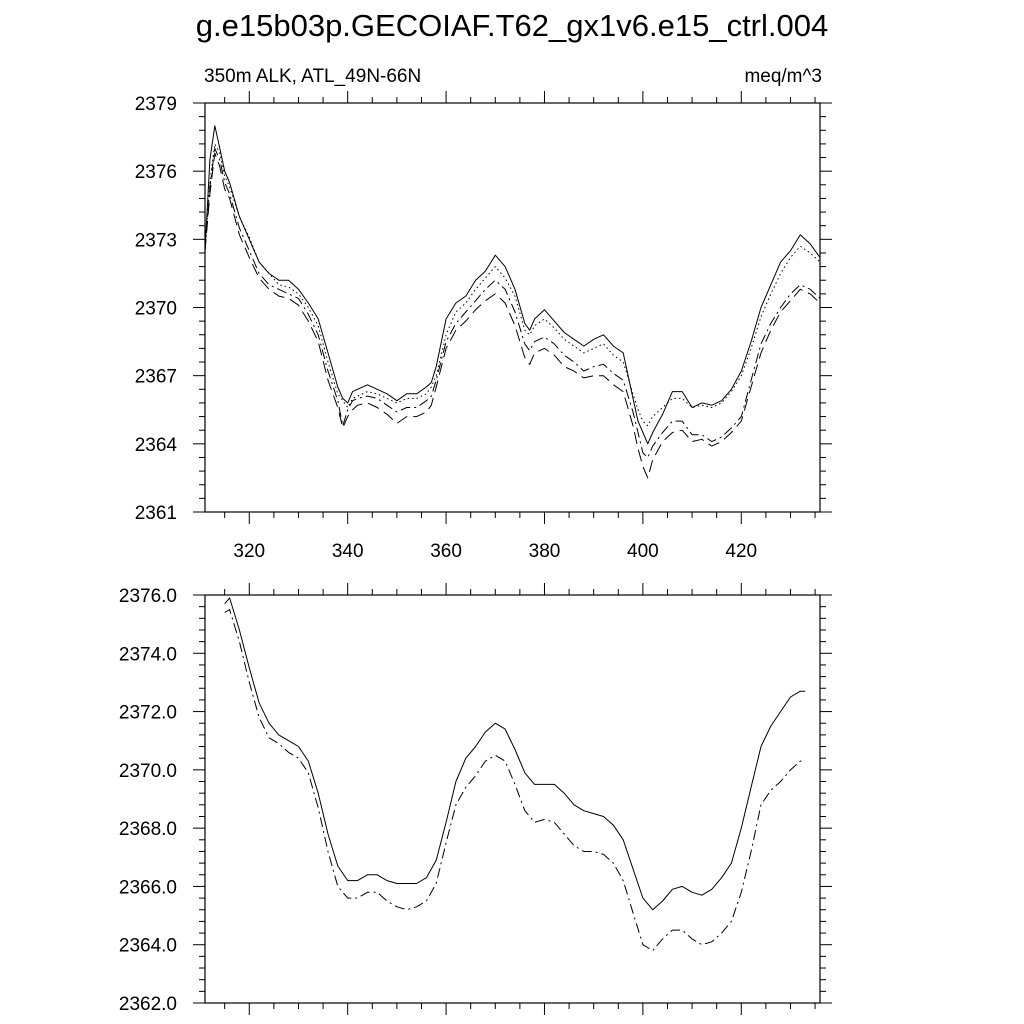 This screenshot has height=1024, width=1024. I want to click on x-tick-label: 340, so click(348, 551).